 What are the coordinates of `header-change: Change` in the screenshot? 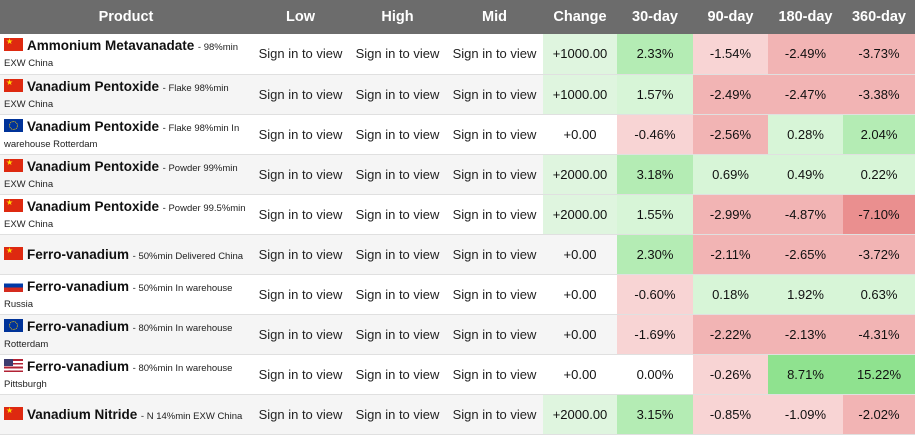 It's located at (580, 17).